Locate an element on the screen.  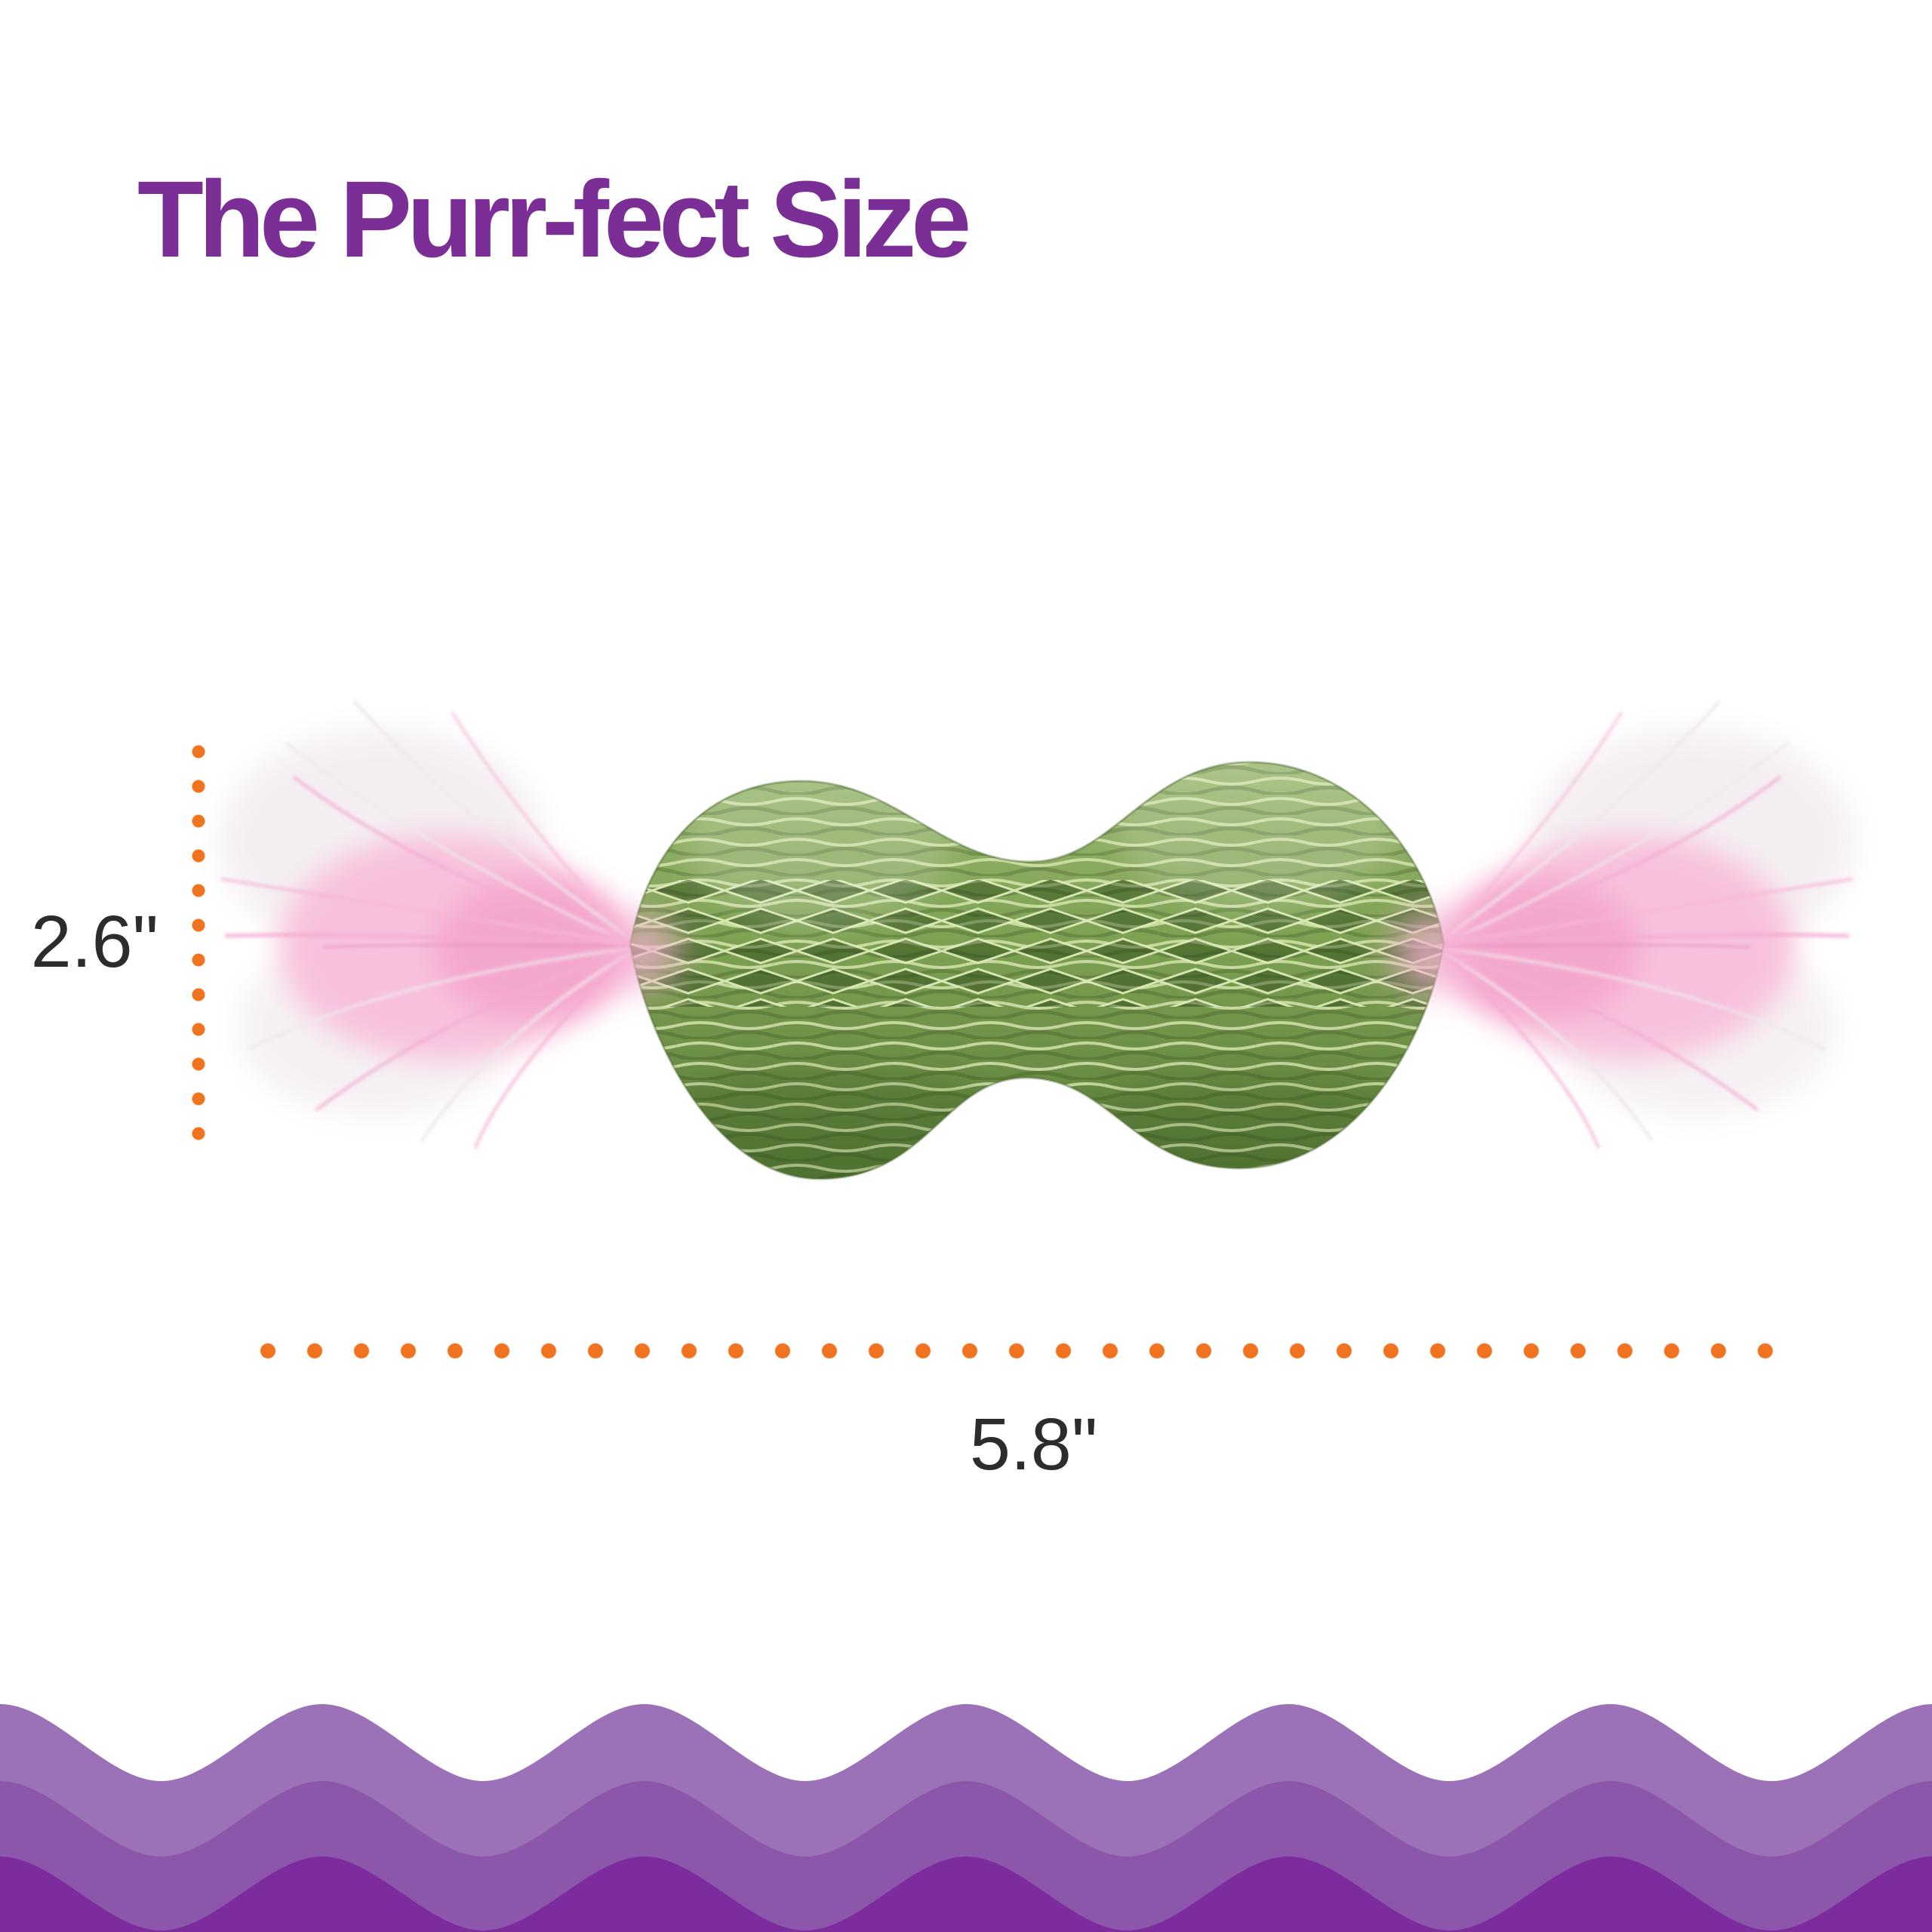
wave-layer-medium is located at coordinates (966, 1856).